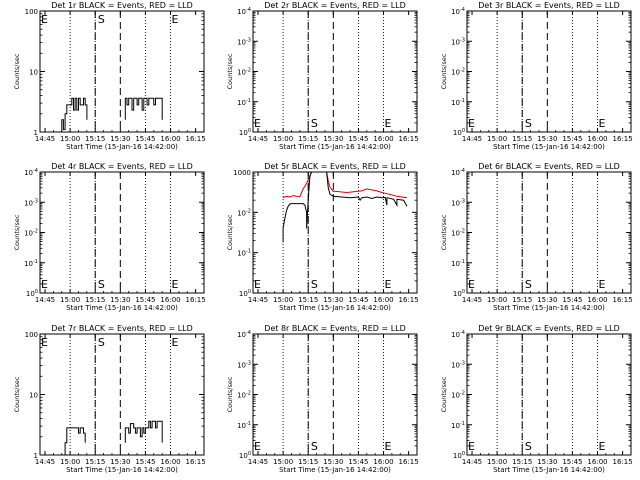  Describe the element at coordinates (335, 5) in the screenshot. I see `chart-title: Det 2r BLACK = Events, RED = LLD` at that location.